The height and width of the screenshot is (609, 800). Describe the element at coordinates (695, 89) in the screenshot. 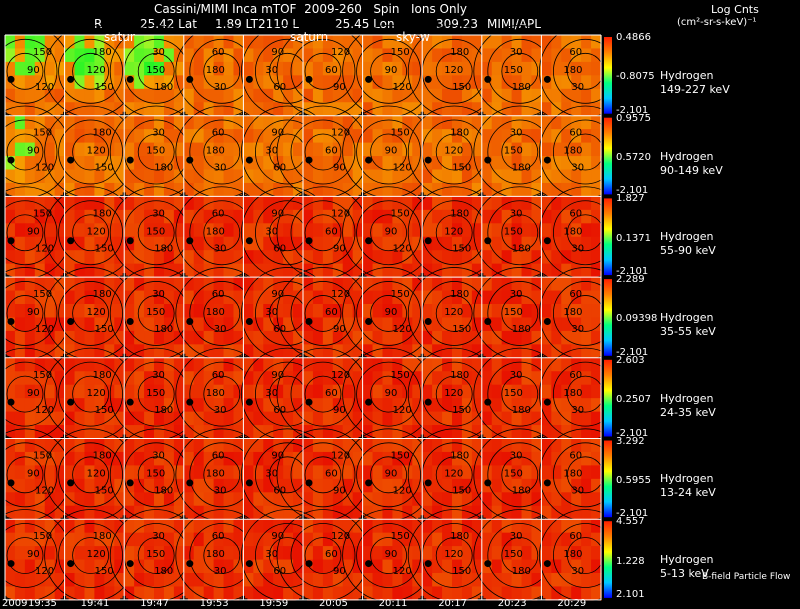

I see `energy-range: 149-227 keV` at that location.